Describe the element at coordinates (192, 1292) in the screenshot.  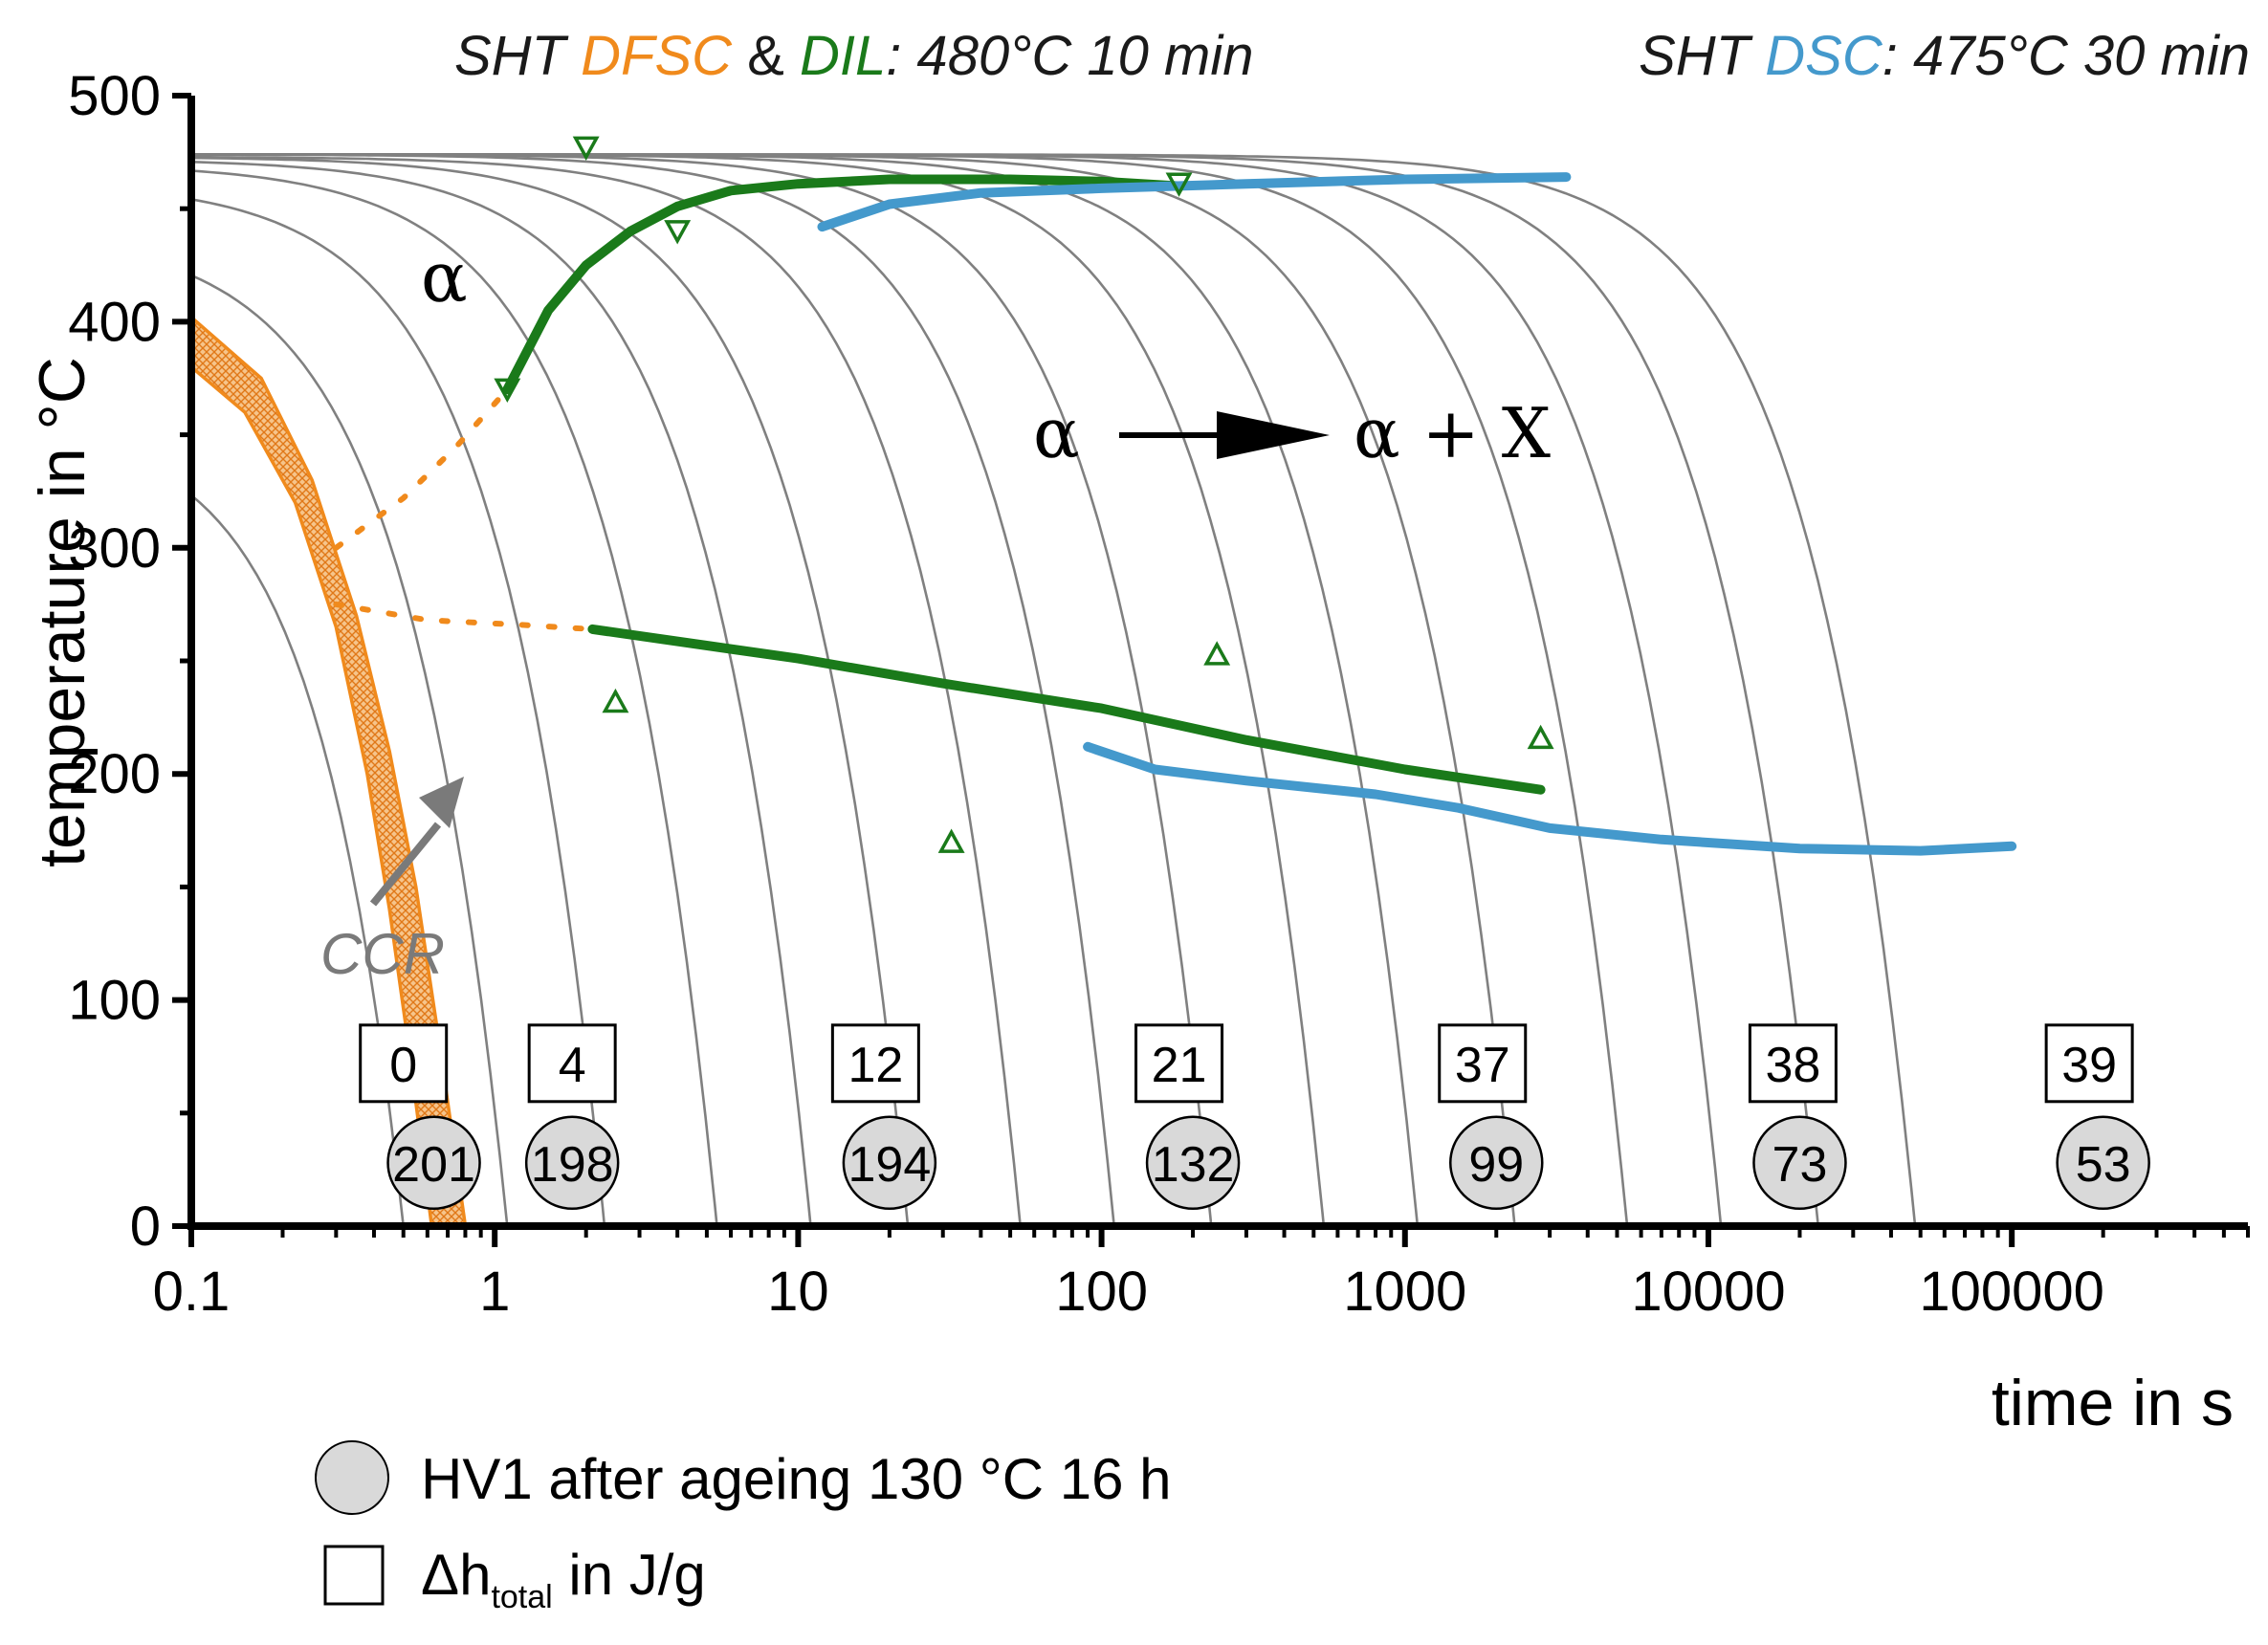
I see `x-tick-label-0.1: 0.1` at that location.